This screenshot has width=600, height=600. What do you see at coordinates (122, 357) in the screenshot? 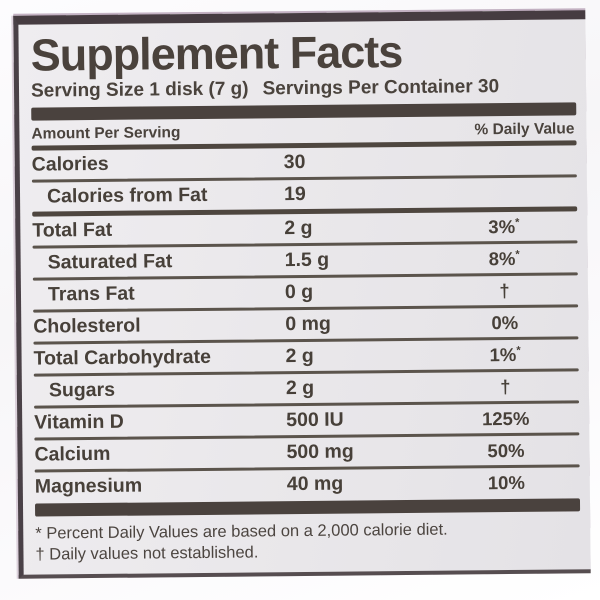
I see `nutrient-name: Total Carbohydrate` at bounding box center [122, 357].